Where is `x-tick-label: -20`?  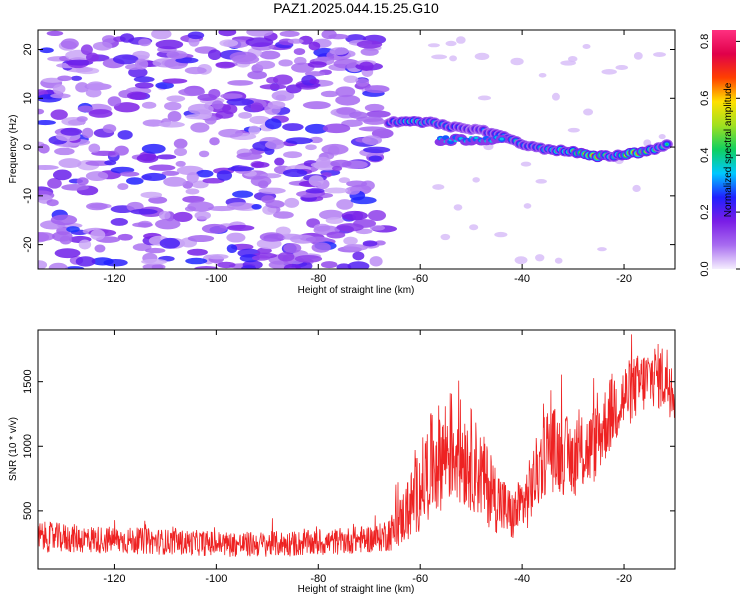
x-tick-label: -20 is located at coordinates (624, 279).